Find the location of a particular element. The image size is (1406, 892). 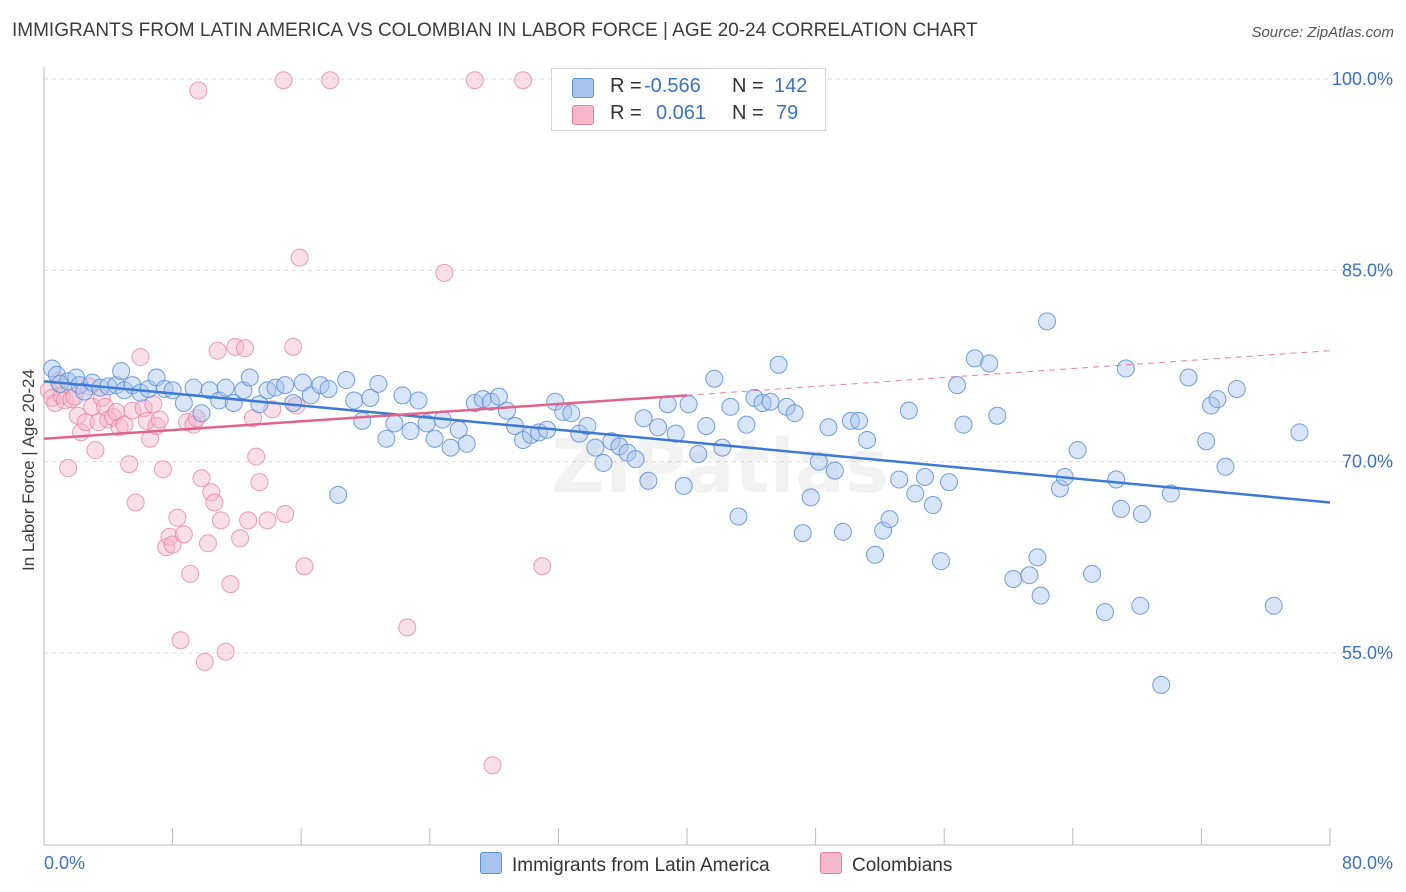

bottom-legend-latin-america: Immigrants from Latin America is located at coordinates (625, 864).